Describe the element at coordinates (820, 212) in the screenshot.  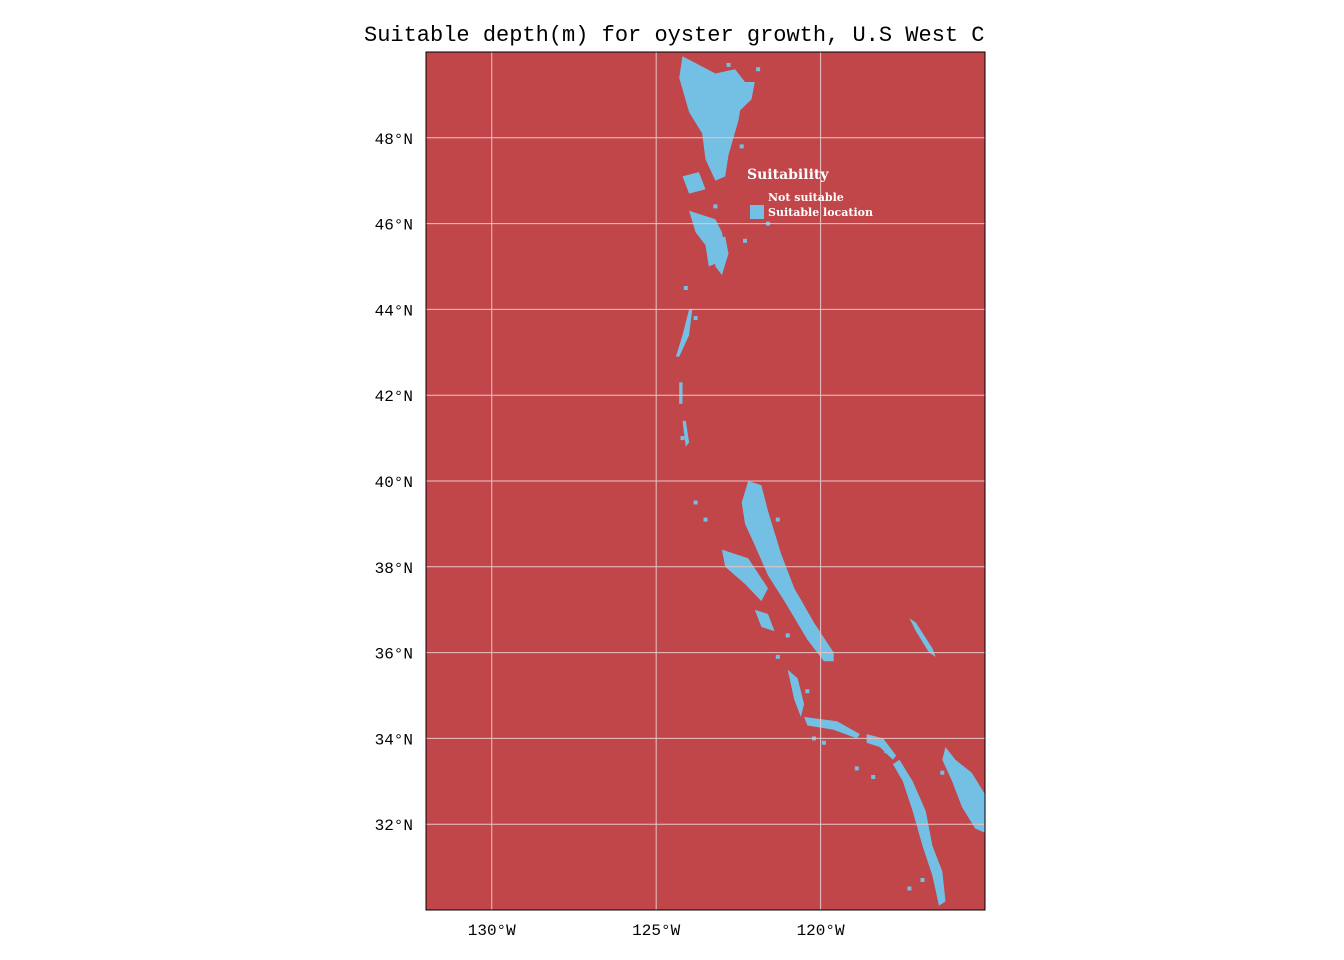
I see `legend-label-suitable: Suitable location` at that location.